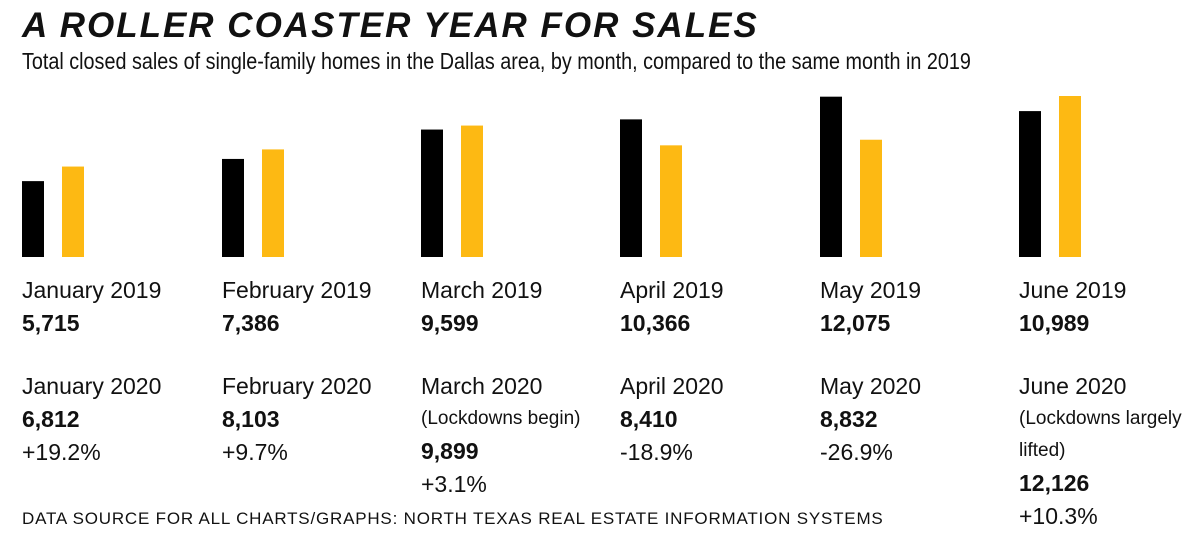 The width and height of the screenshot is (1200, 541). Describe the element at coordinates (51, 419) in the screenshot. I see `value-2020: 6,812` at that location.